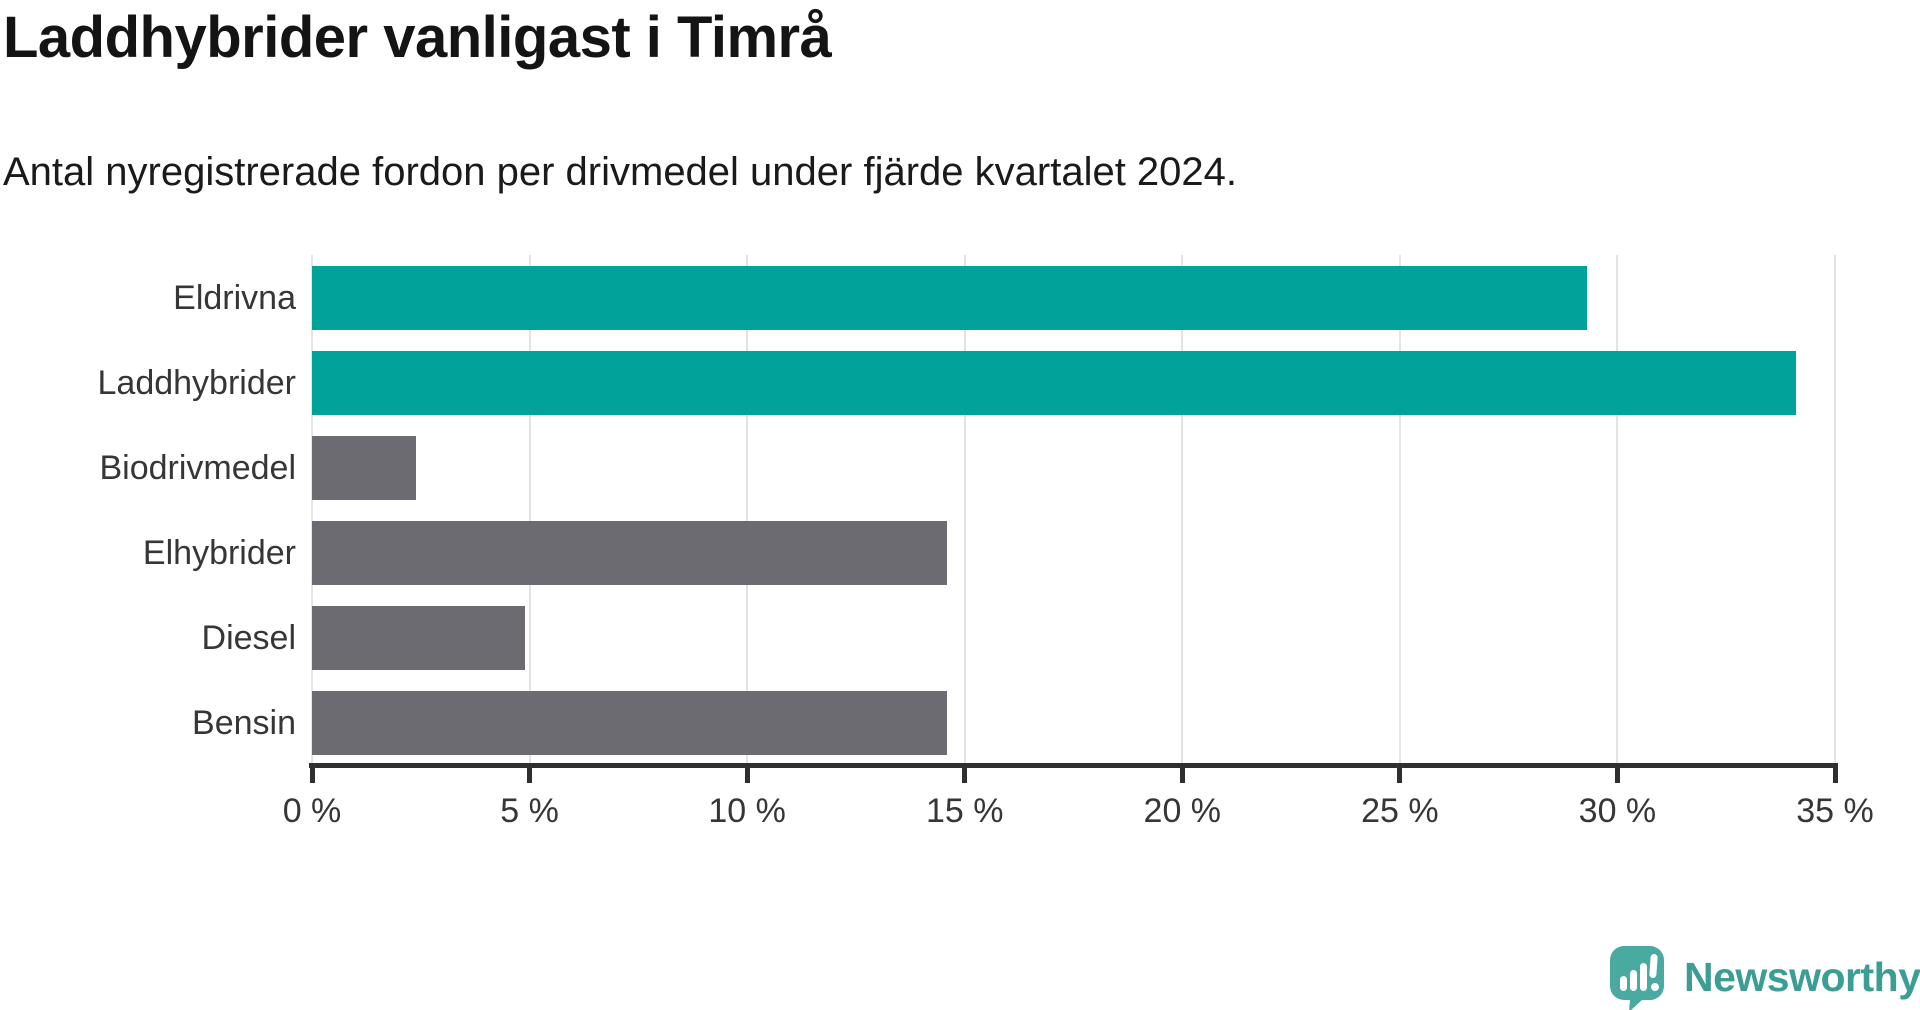 This screenshot has width=1920, height=1010. I want to click on x-axis-line, so click(1073, 765).